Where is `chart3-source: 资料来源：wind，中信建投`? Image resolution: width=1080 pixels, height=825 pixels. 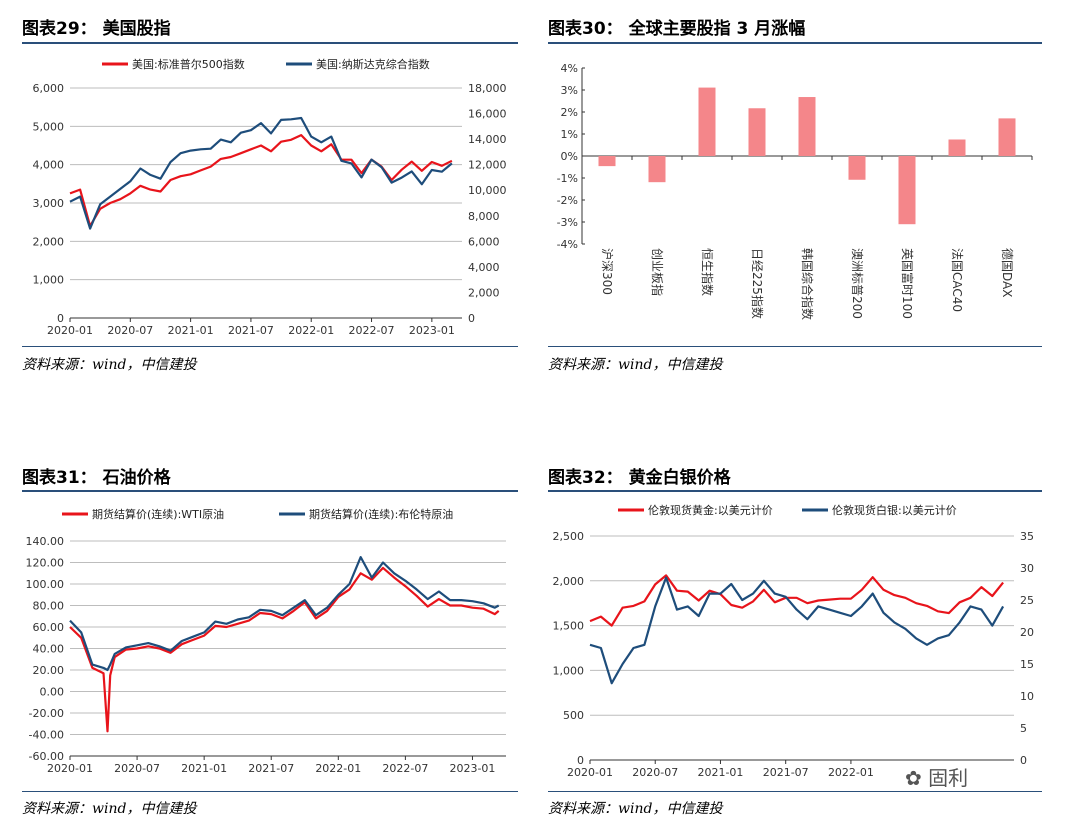 chart3-source: 资料来源：wind，中信建投 is located at coordinates (109, 809).